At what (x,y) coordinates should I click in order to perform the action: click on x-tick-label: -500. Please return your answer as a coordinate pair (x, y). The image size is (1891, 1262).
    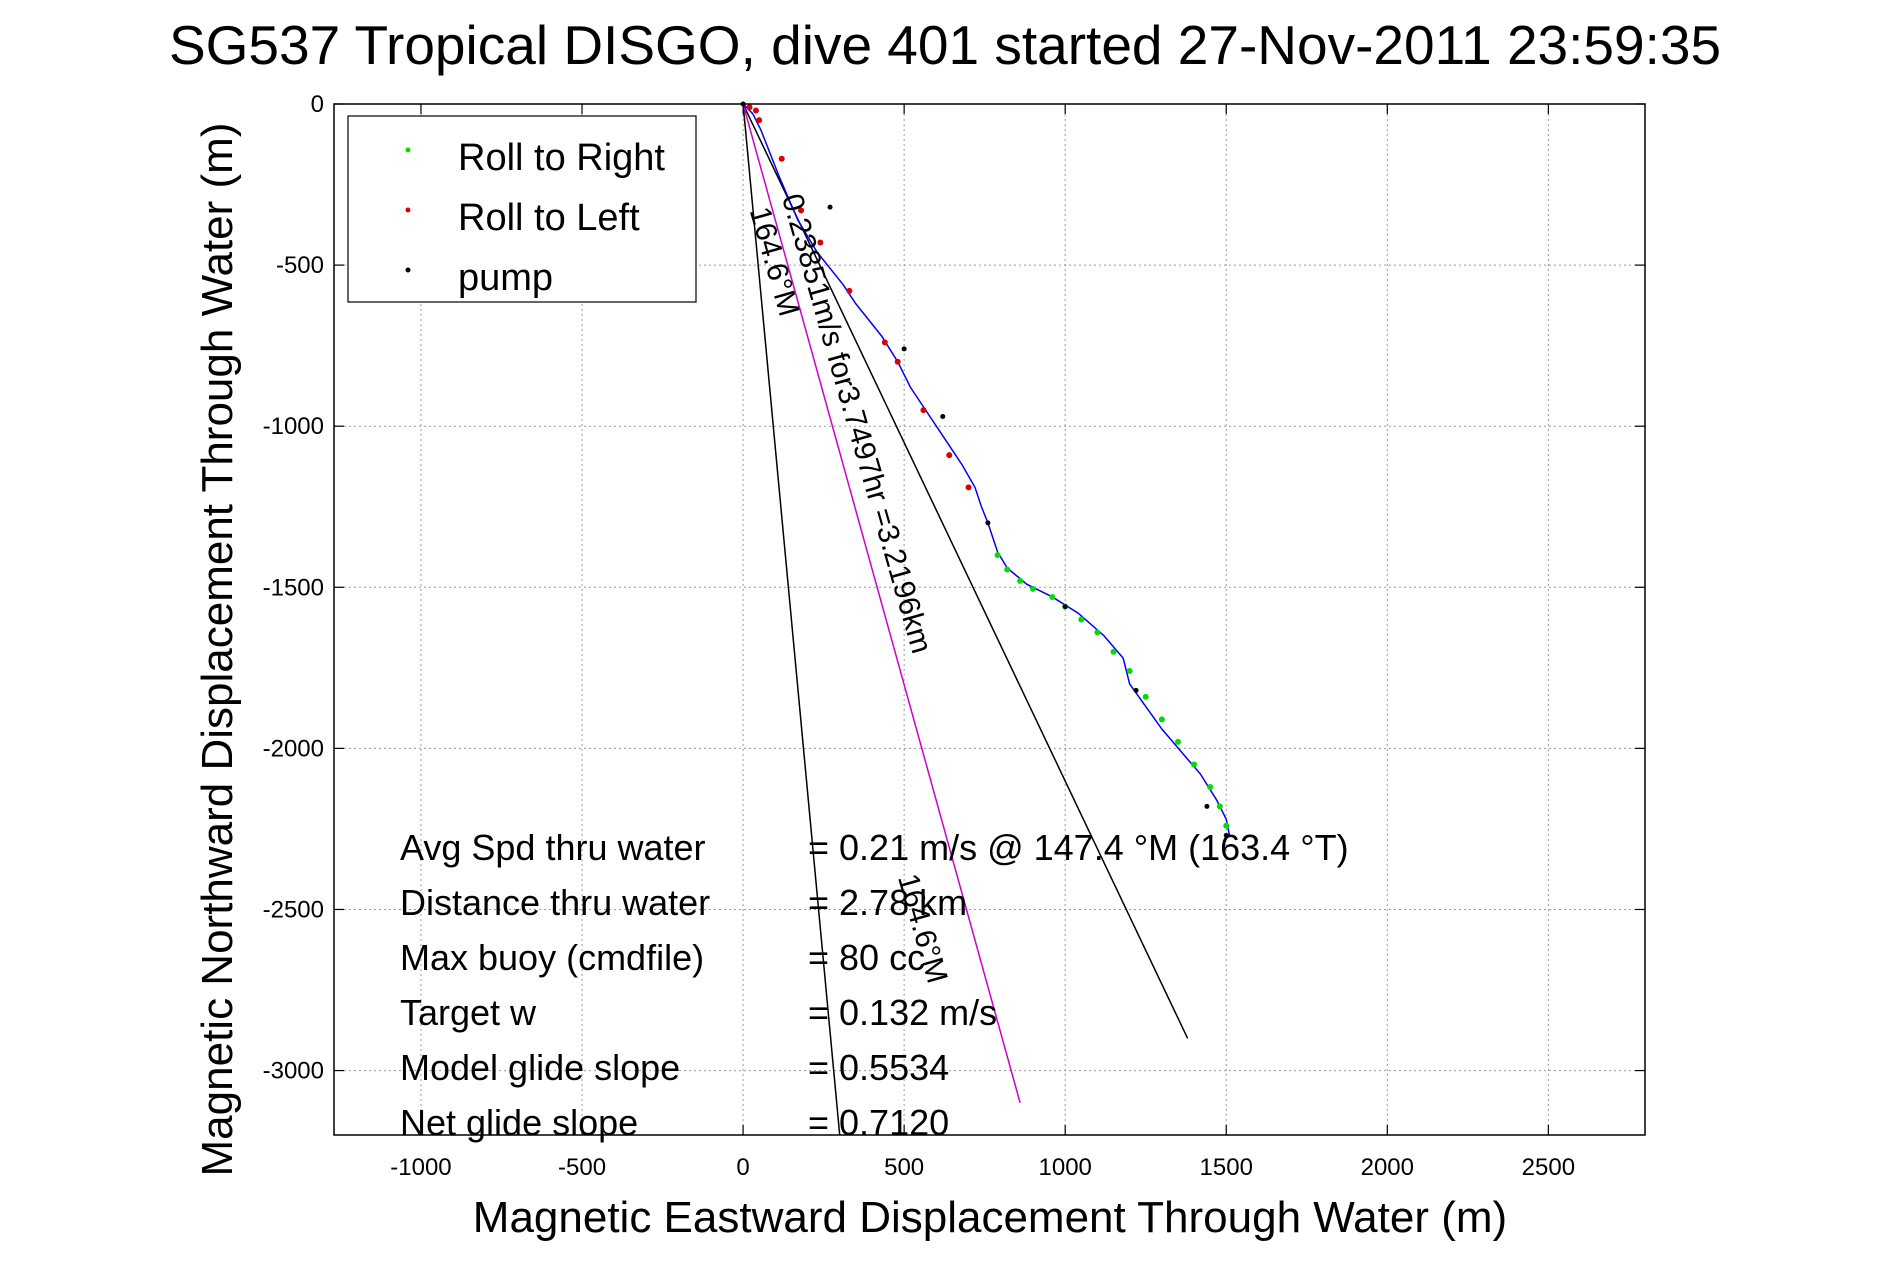
    Looking at the image, I should click on (582, 1167).